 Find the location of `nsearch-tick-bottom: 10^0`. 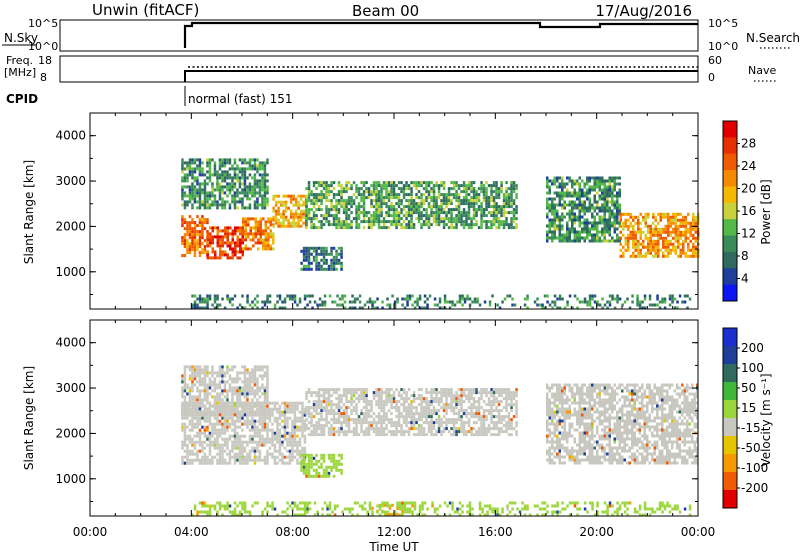

nsearch-tick-bottom: 10^0 is located at coordinates (723, 46).